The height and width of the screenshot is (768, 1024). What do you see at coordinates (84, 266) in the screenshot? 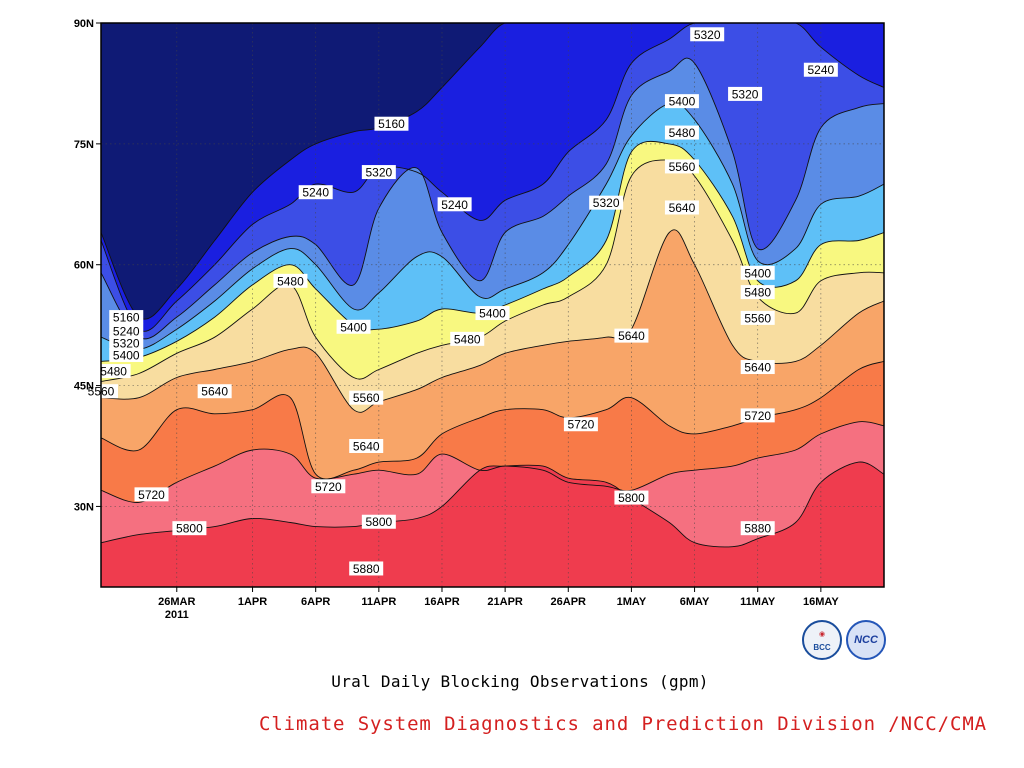
I see `y-tick-label: 60N` at bounding box center [84, 266].